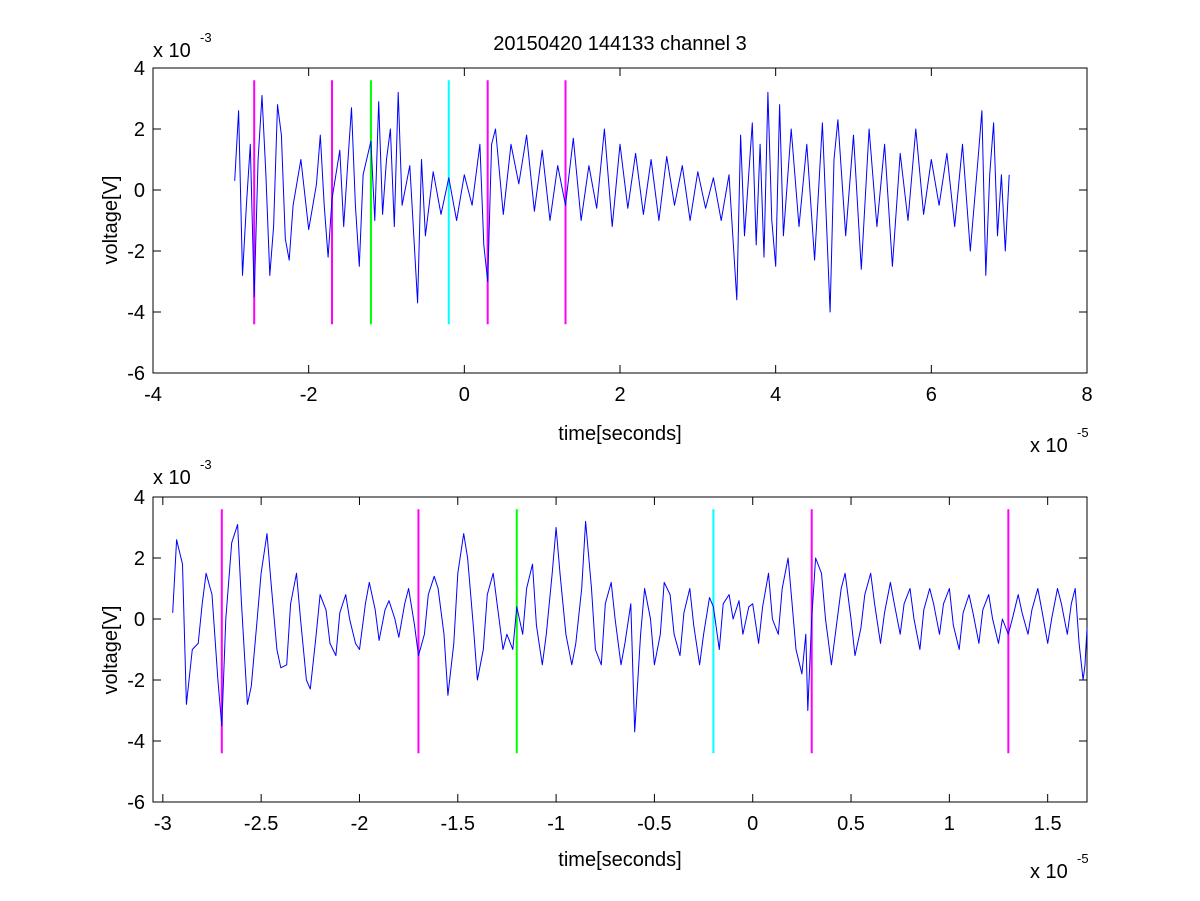 The image size is (1200, 901). What do you see at coordinates (775, 395) in the screenshot?
I see `top-x-tick-label: 4` at bounding box center [775, 395].